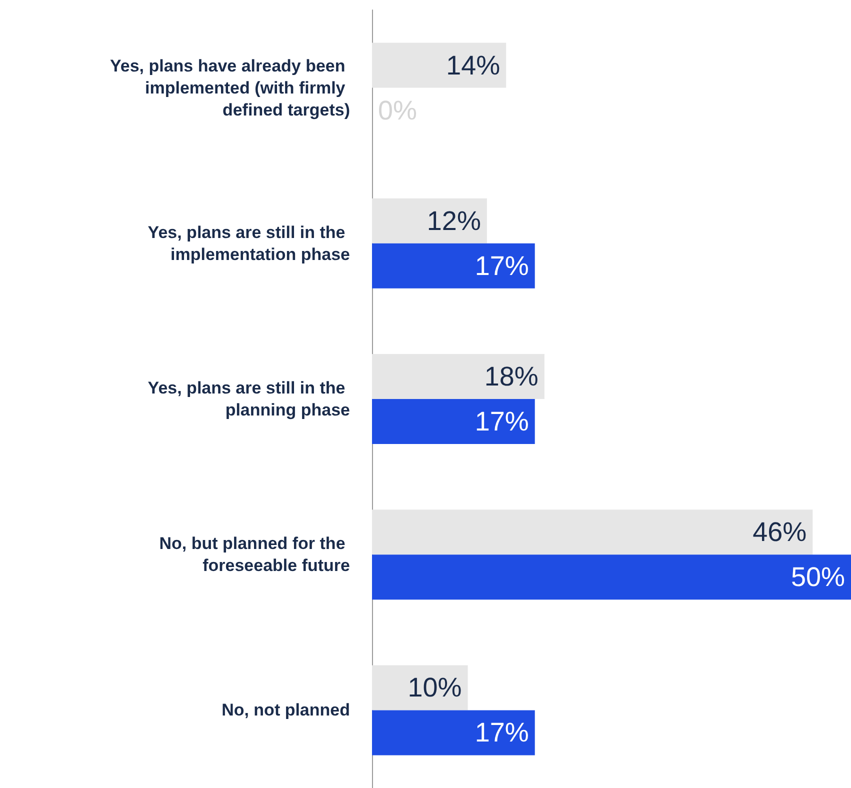 This screenshot has width=851, height=788. I want to click on y-tick-label: Yes, plans are still in the planning phase, so click(249, 399).